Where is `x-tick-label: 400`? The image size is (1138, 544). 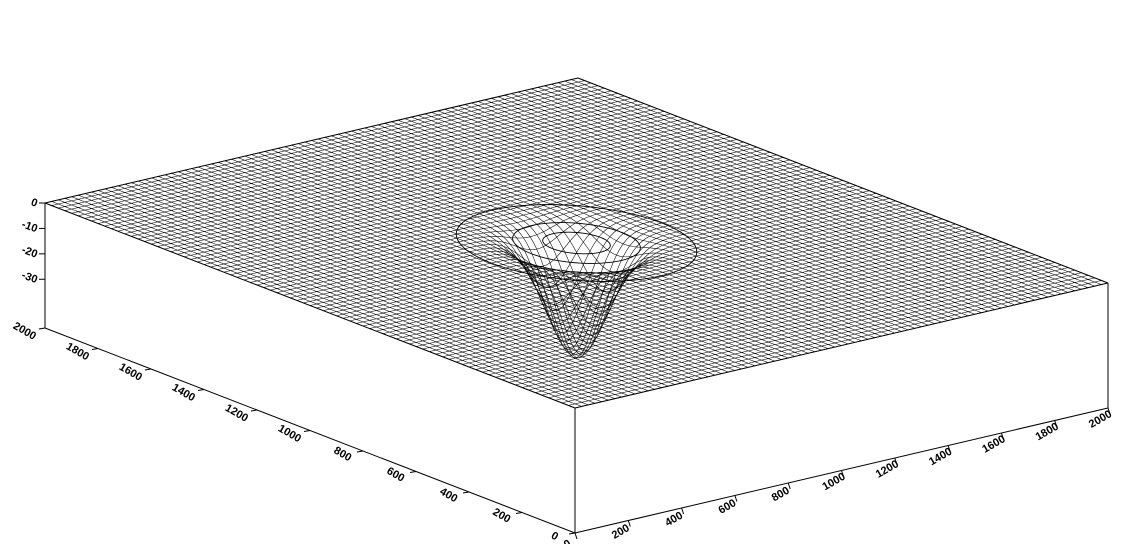 x-tick-label: 400 is located at coordinates (674, 520).